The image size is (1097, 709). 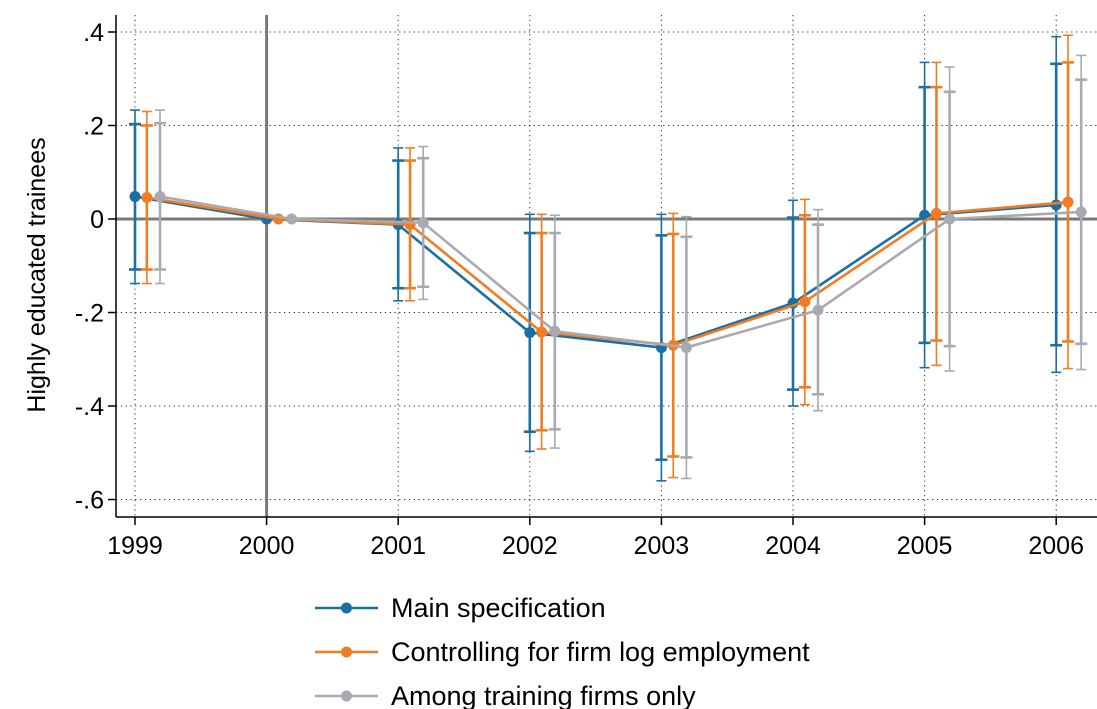 I want to click on legend-label: Controlling for firm log employment, so click(x=600, y=652).